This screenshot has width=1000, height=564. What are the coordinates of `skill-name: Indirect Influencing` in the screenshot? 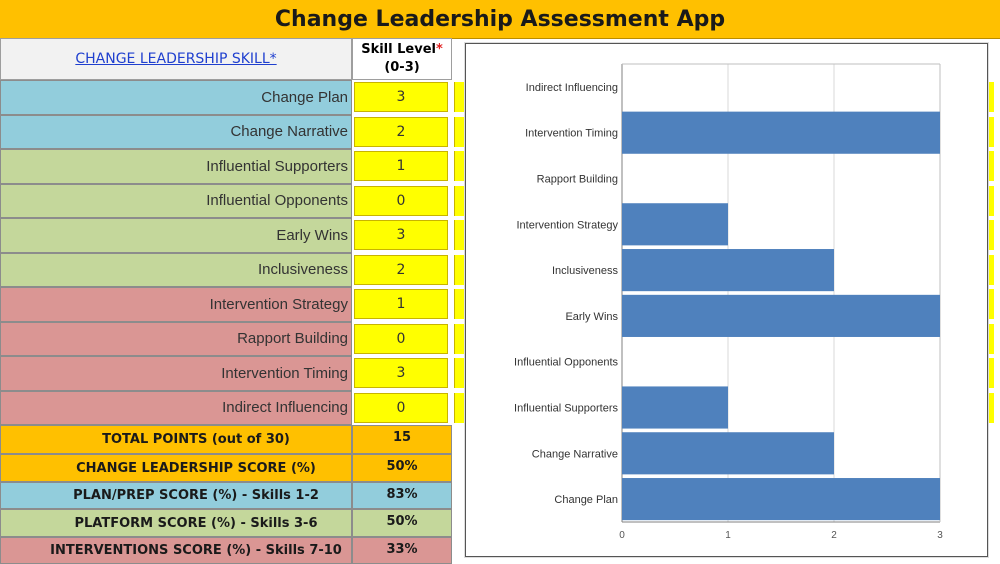 It's located at (176, 407).